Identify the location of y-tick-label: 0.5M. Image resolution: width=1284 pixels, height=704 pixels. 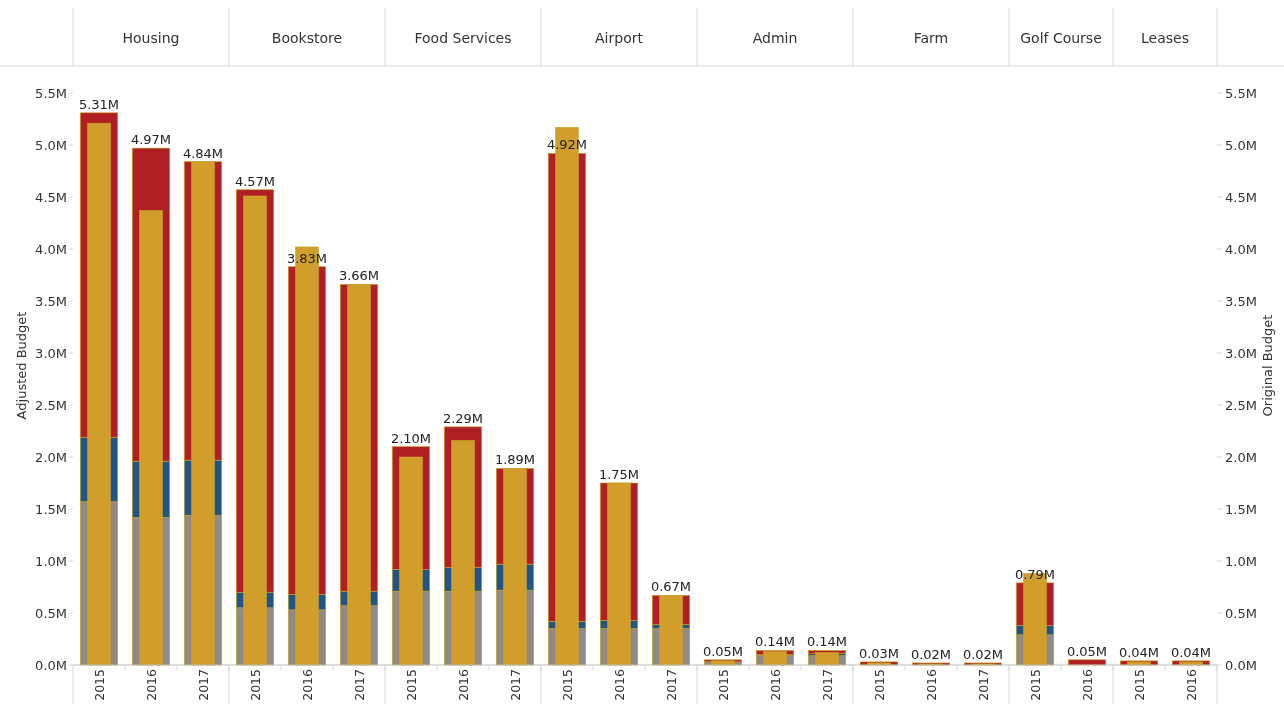
(51, 613).